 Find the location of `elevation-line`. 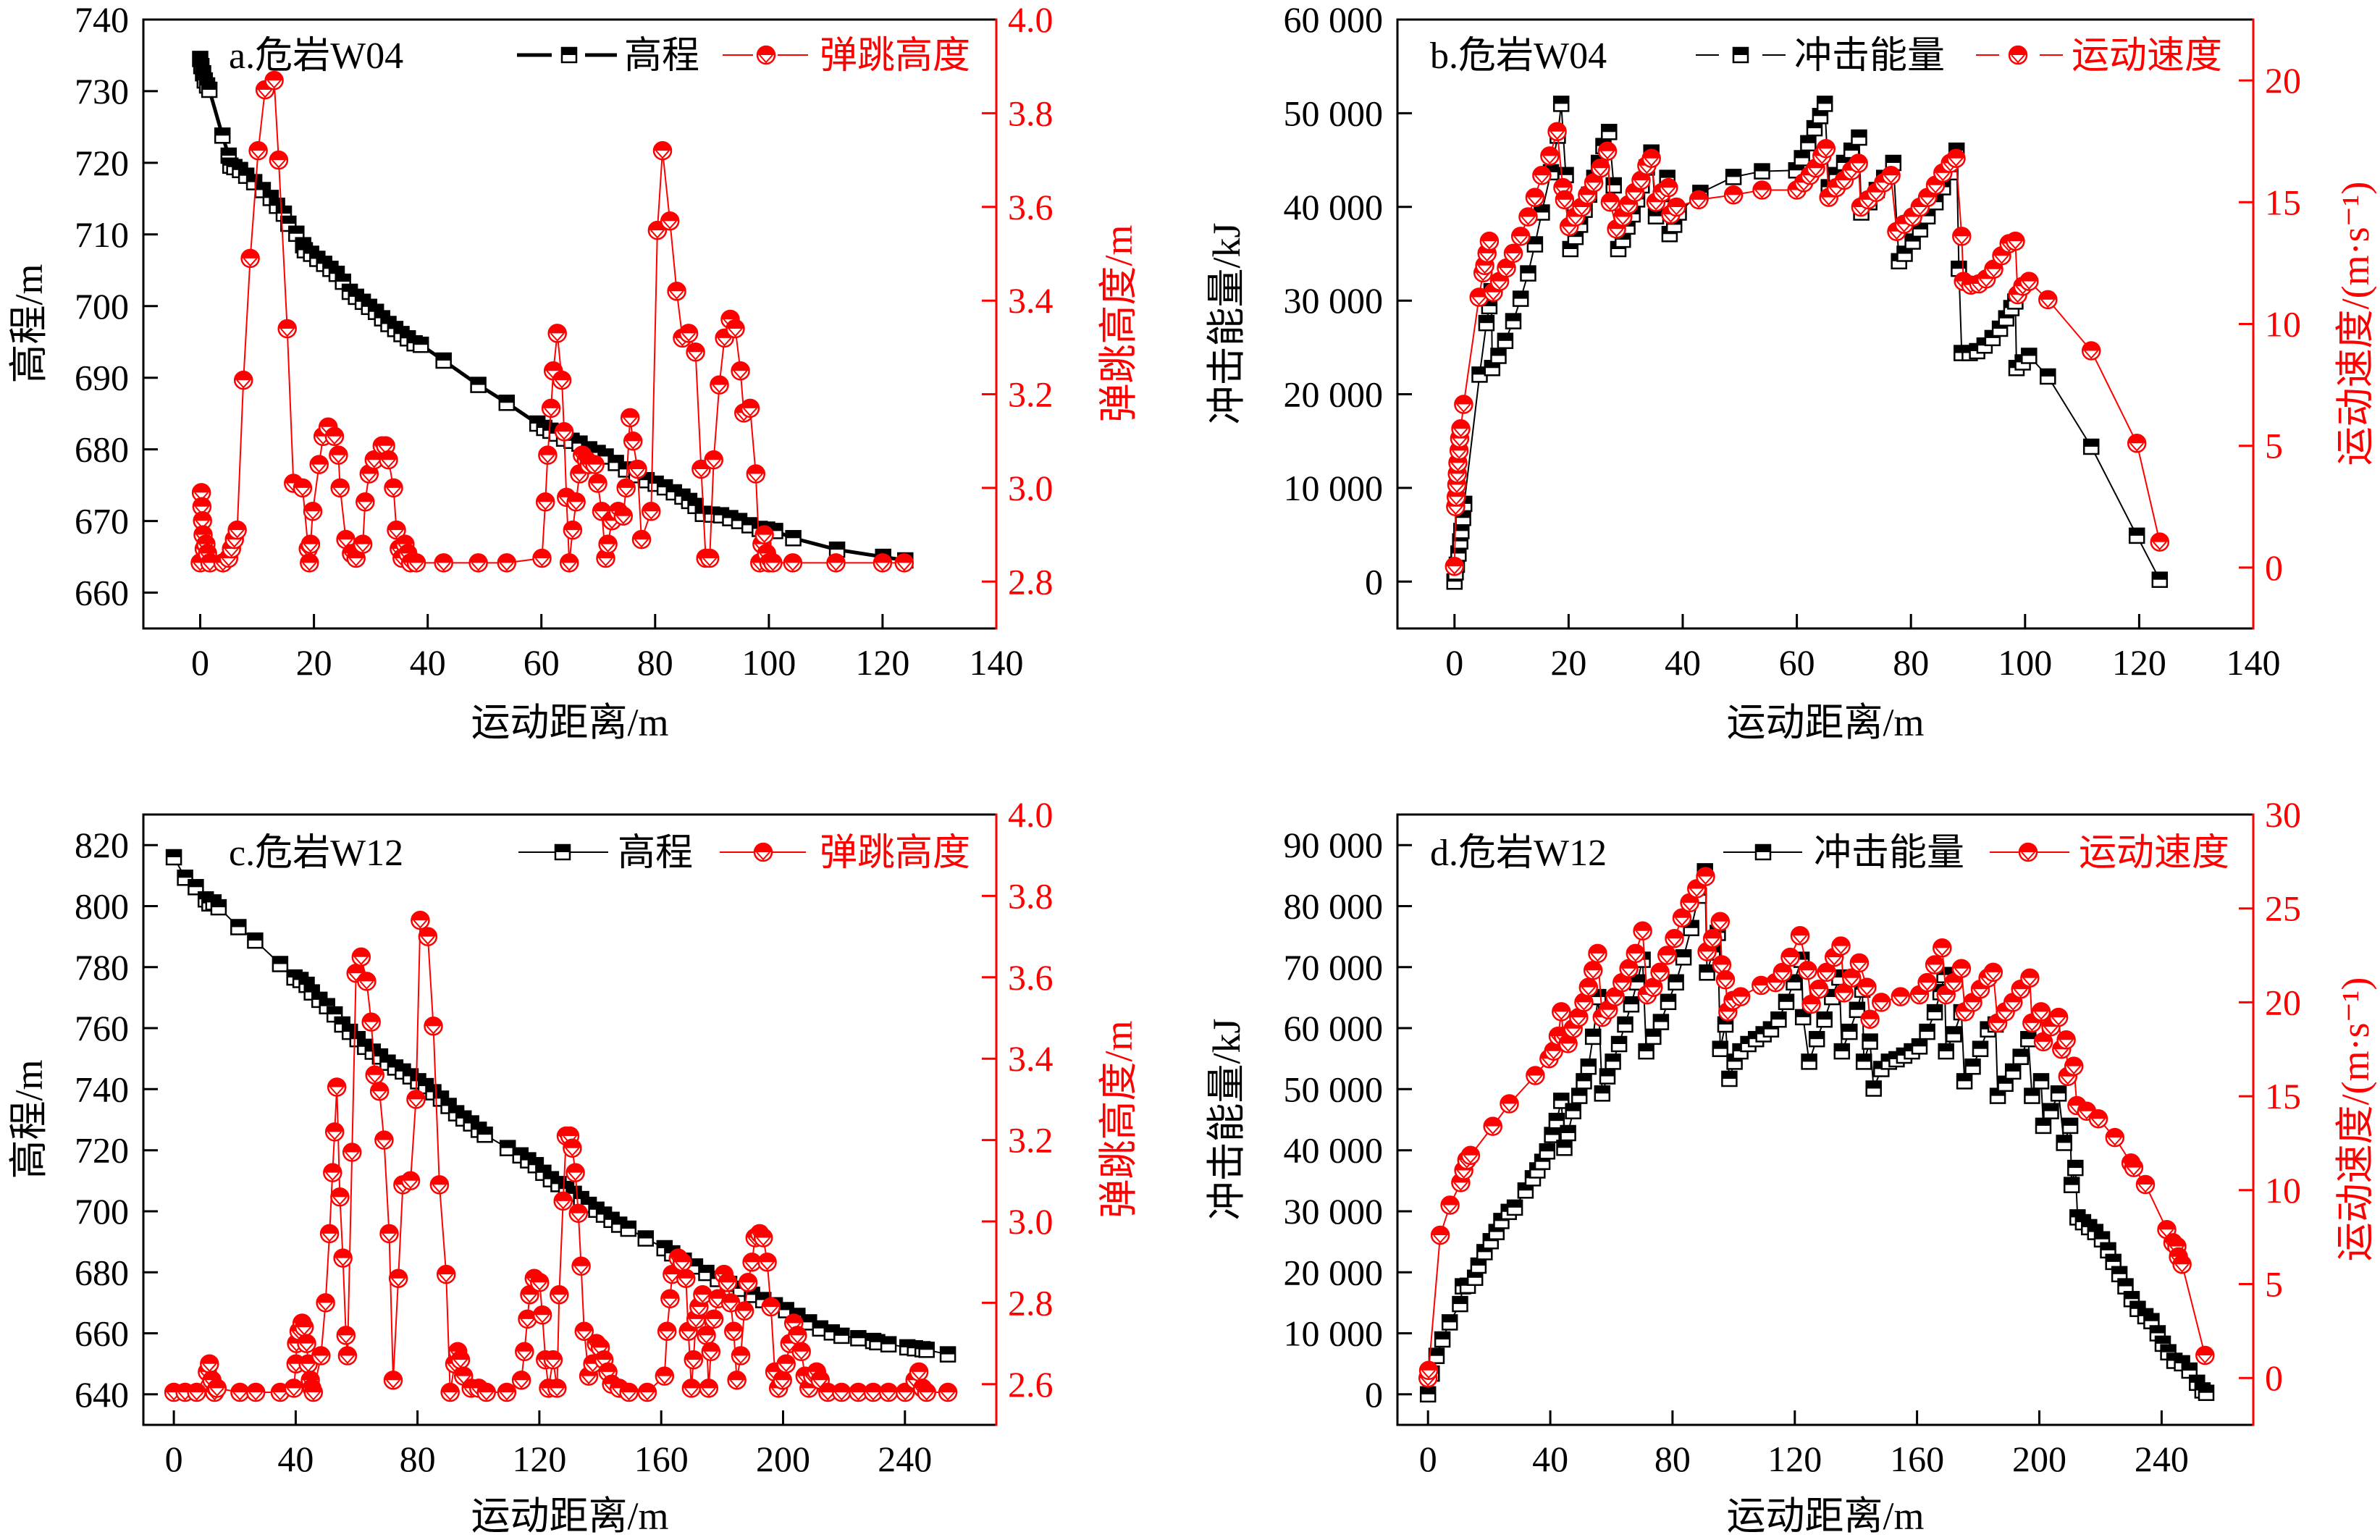

elevation-line is located at coordinates (561, 1106).